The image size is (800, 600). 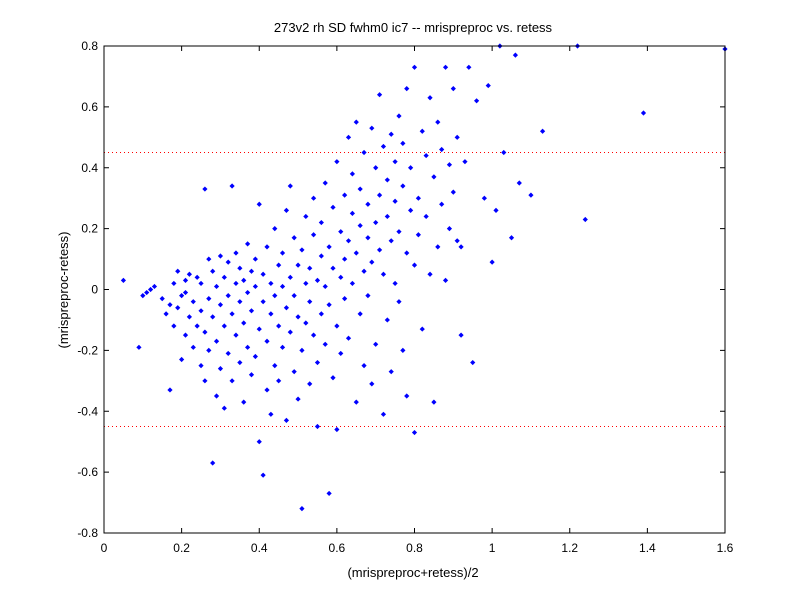 What do you see at coordinates (104, 548) in the screenshot?
I see `x-tick-label: 0` at bounding box center [104, 548].